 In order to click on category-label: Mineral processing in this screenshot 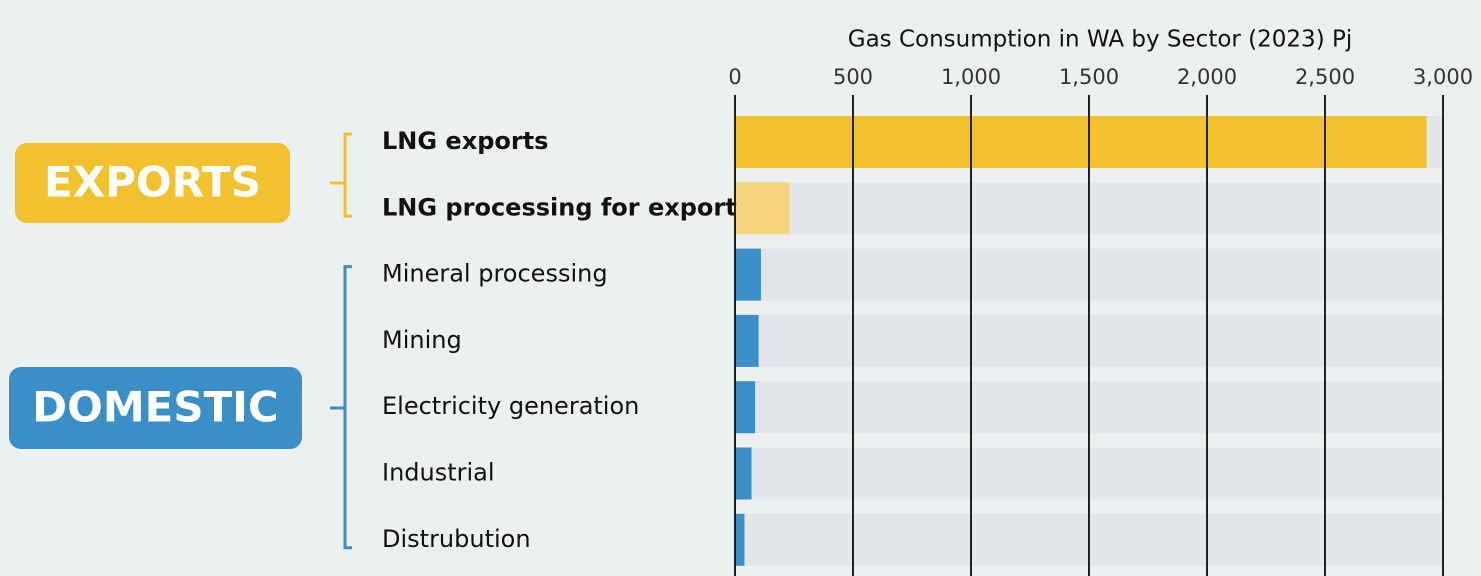, I will do `click(495, 274)`.